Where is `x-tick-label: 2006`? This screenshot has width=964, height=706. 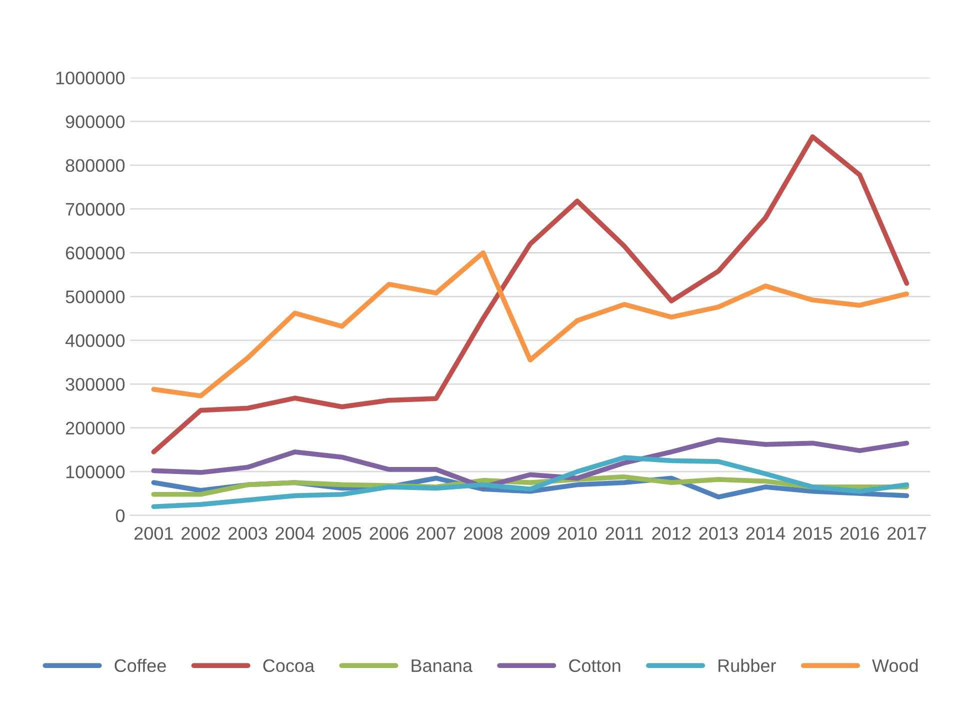 x-tick-label: 2006 is located at coordinates (389, 533).